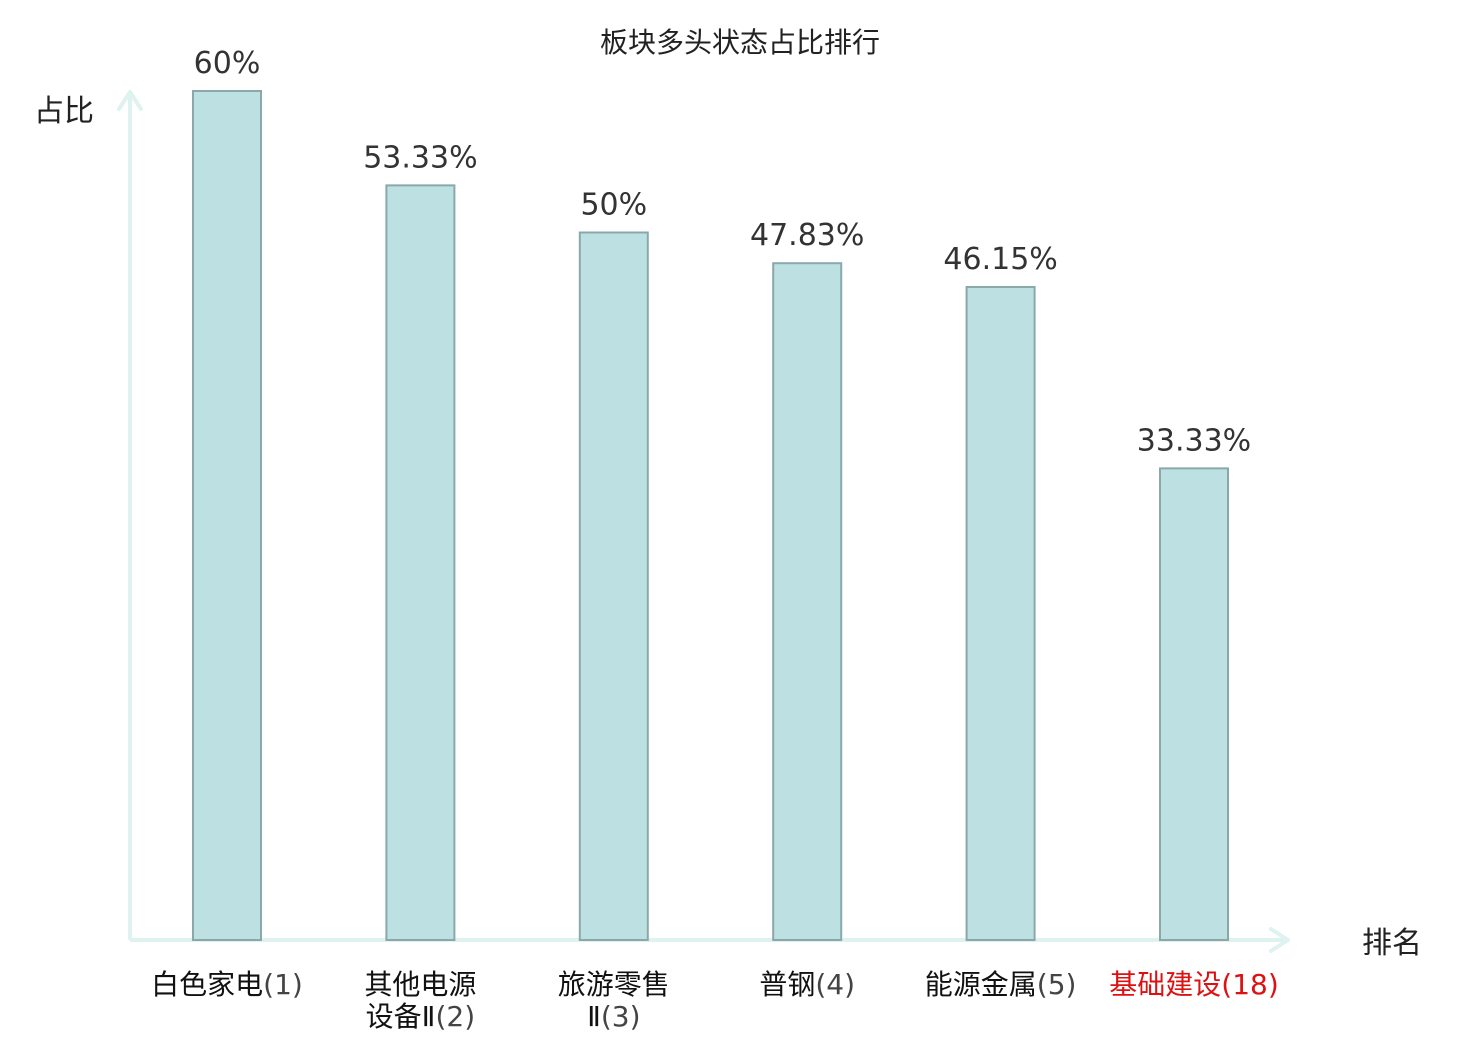 This screenshot has width=1480, height=1040. What do you see at coordinates (613, 205) in the screenshot?
I see `value-label-3: 50%` at bounding box center [613, 205].